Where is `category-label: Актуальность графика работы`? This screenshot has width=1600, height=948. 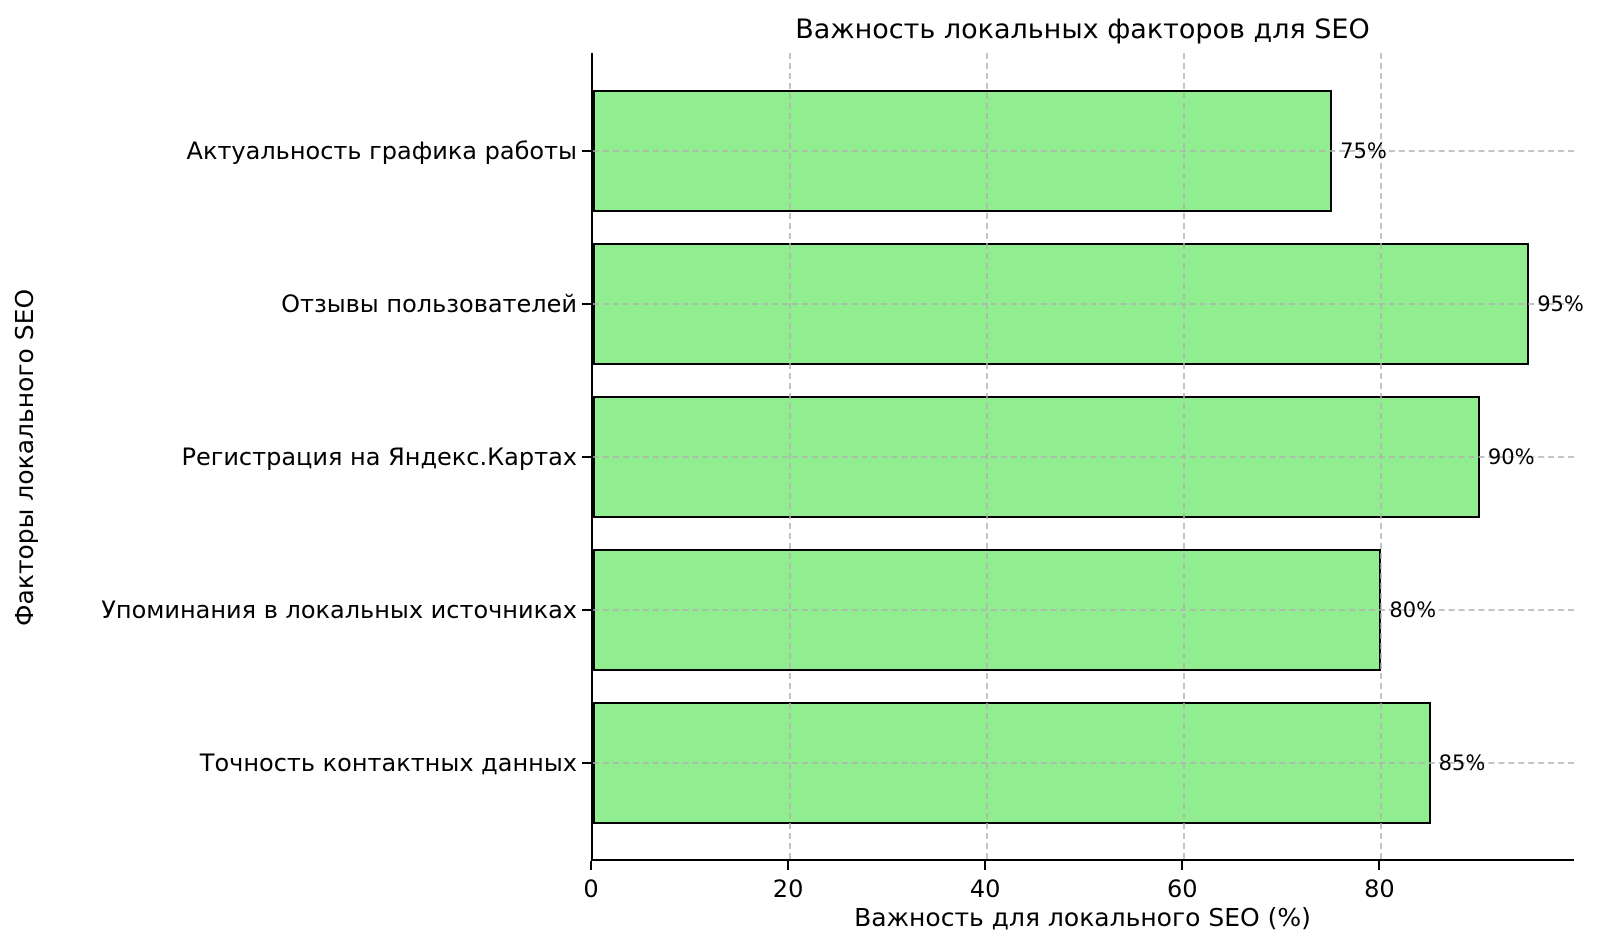
category-label: Актуальность графика работы is located at coordinates (381, 150).